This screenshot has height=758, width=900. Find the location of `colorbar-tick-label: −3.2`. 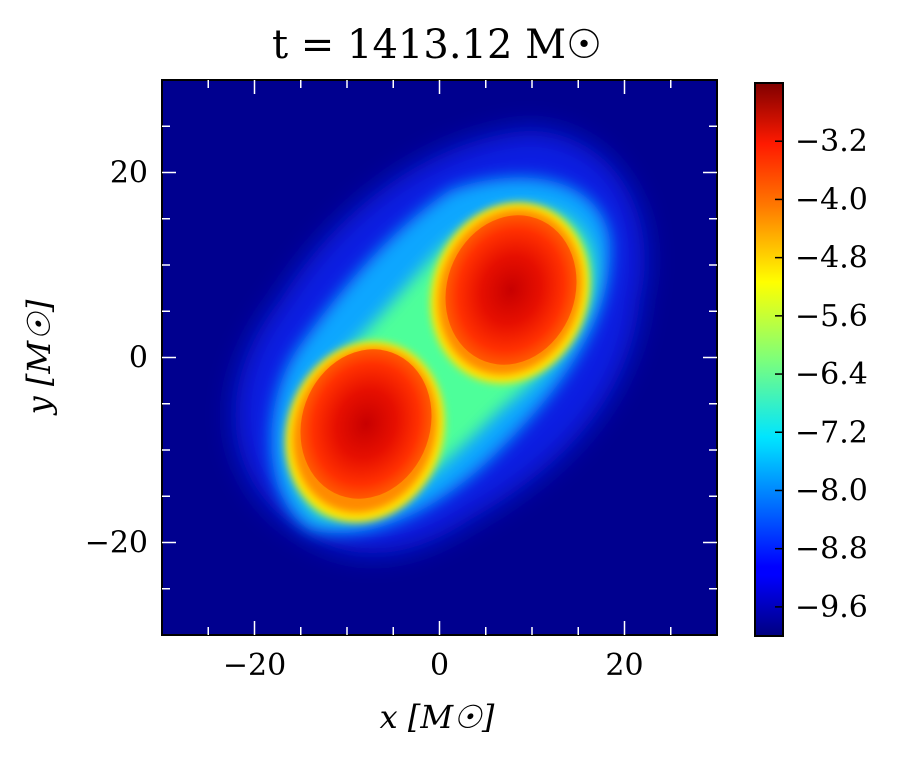

colorbar-tick-label: −3.2 is located at coordinates (831, 141).